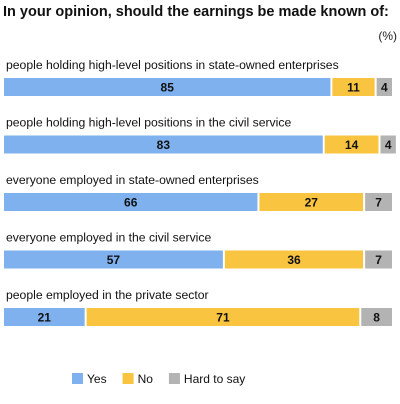 Image resolution: width=400 pixels, height=404 pixels. Describe the element at coordinates (146, 379) in the screenshot. I see `legend-label: No` at that location.